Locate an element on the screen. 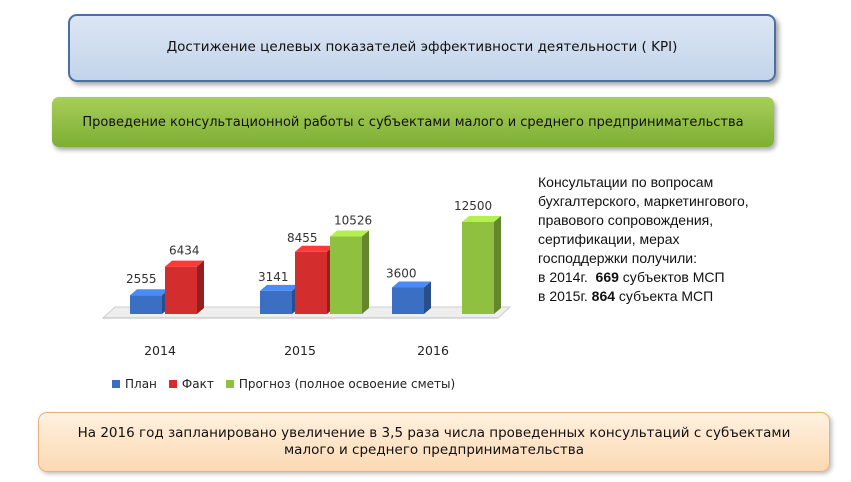 The height and width of the screenshot is (482, 851). info-2014-value: 669 is located at coordinates (607, 277).